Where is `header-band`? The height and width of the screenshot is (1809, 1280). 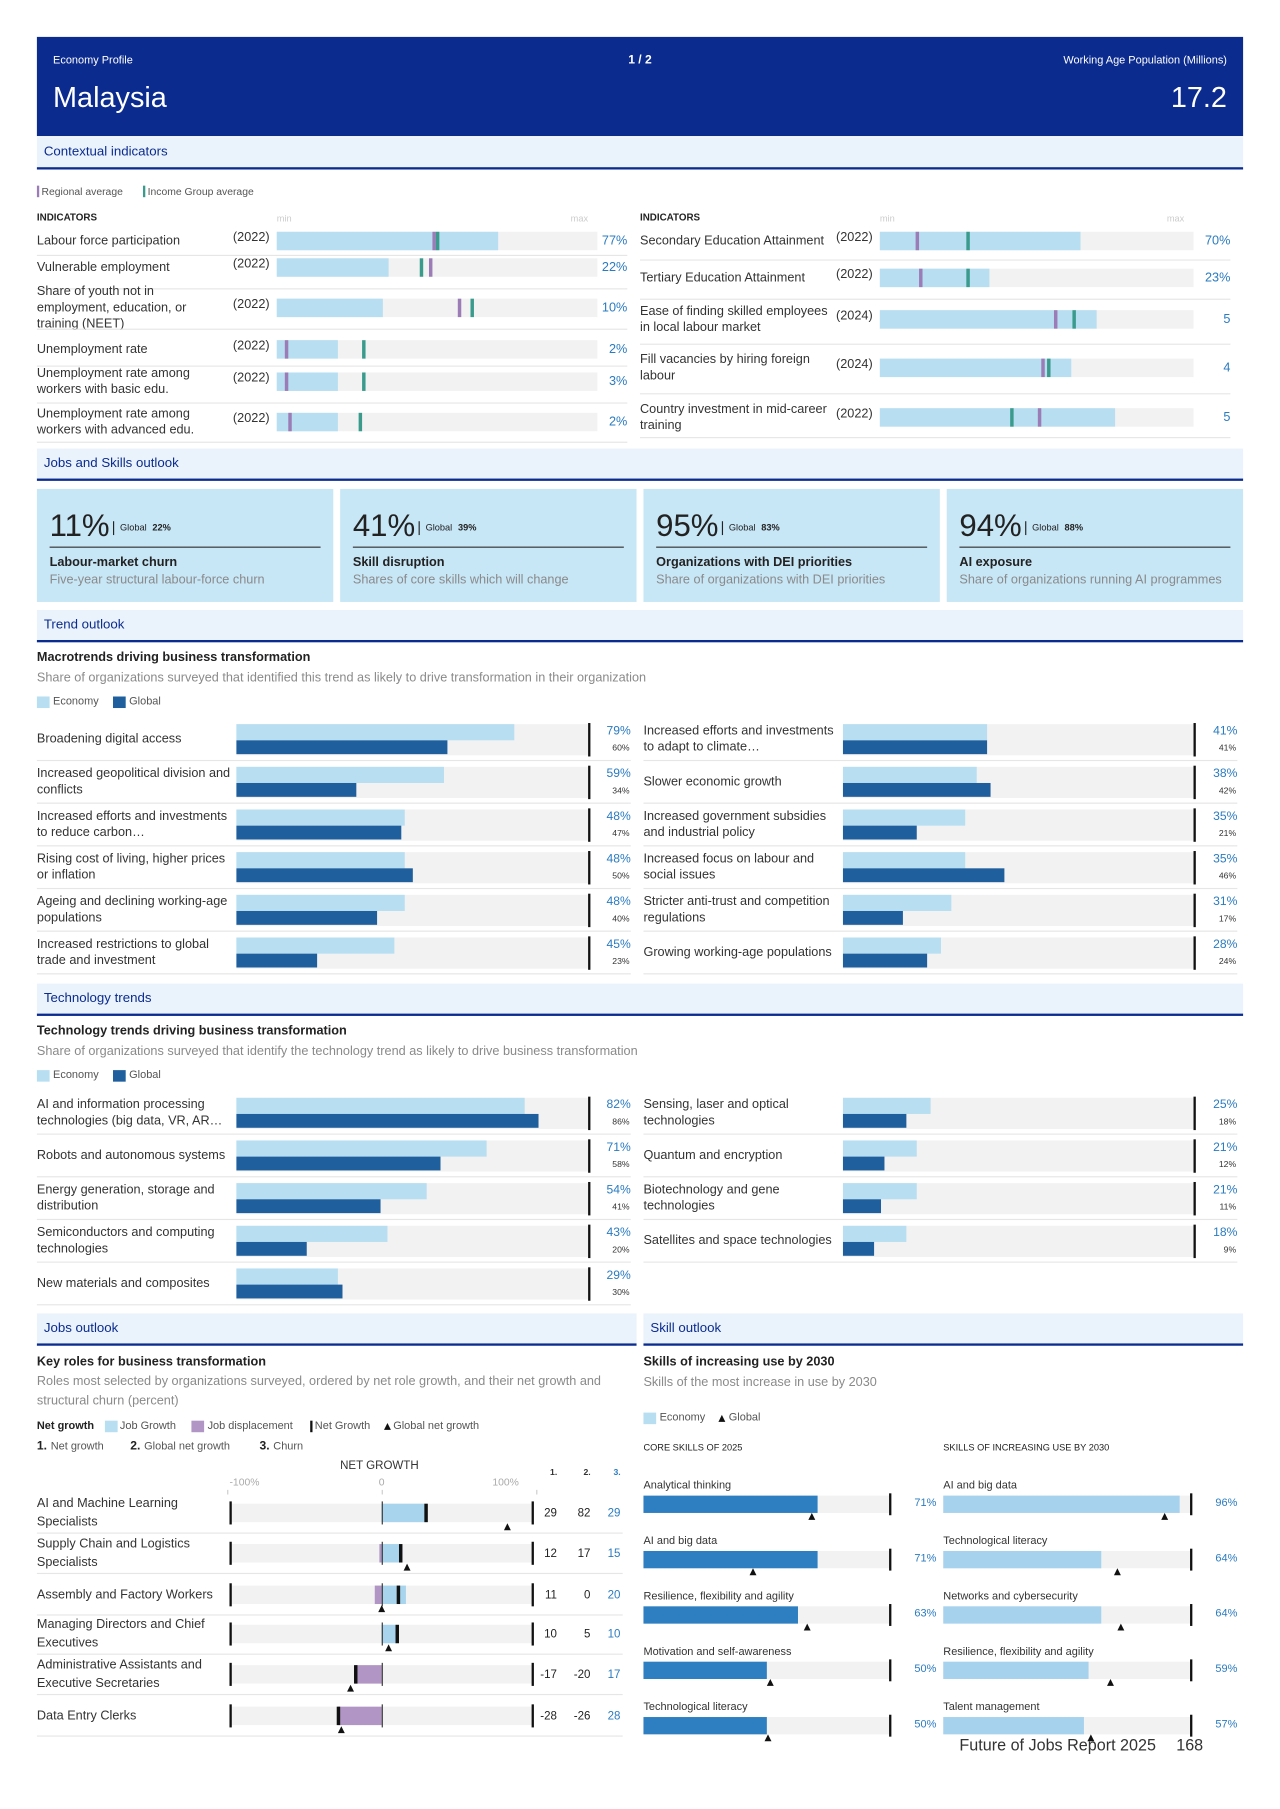
header-band is located at coordinates (640, 86).